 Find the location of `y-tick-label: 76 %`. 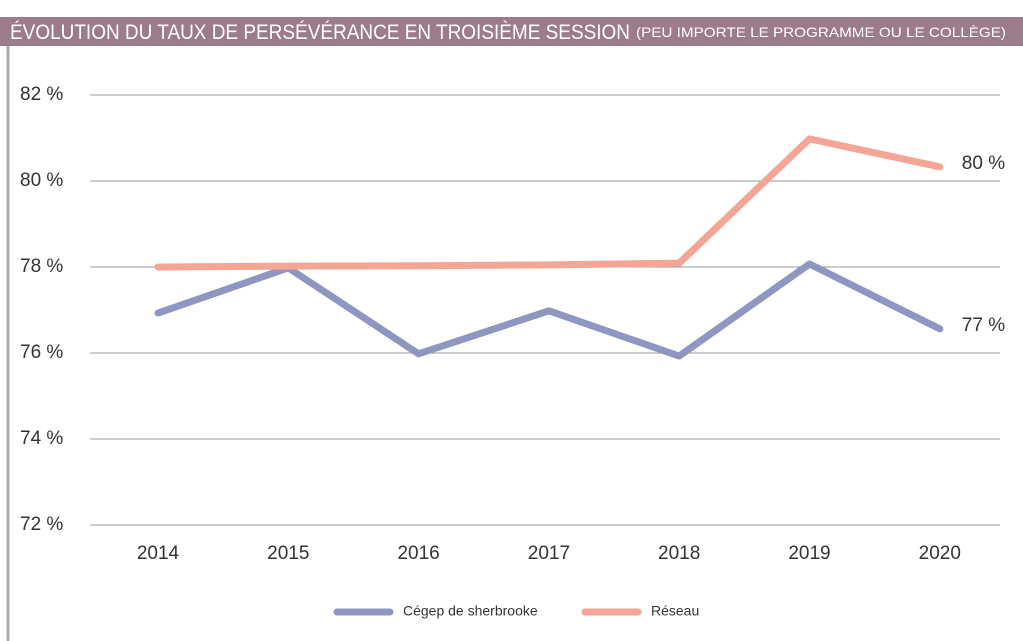

y-tick-label: 76 % is located at coordinates (41, 352).